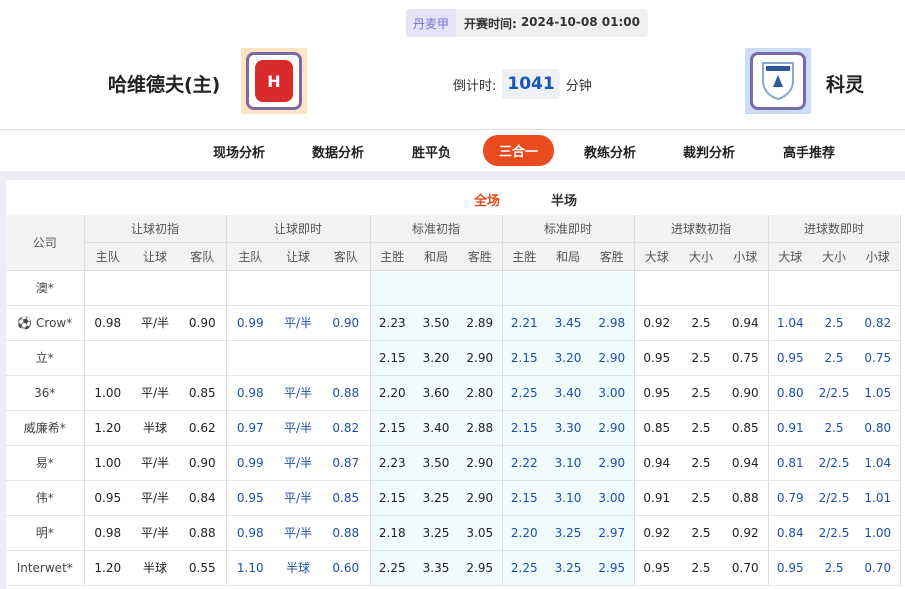 The image size is (905, 589). Describe the element at coordinates (250, 533) in the screenshot. I see `odds-cell: 0.98` at that location.